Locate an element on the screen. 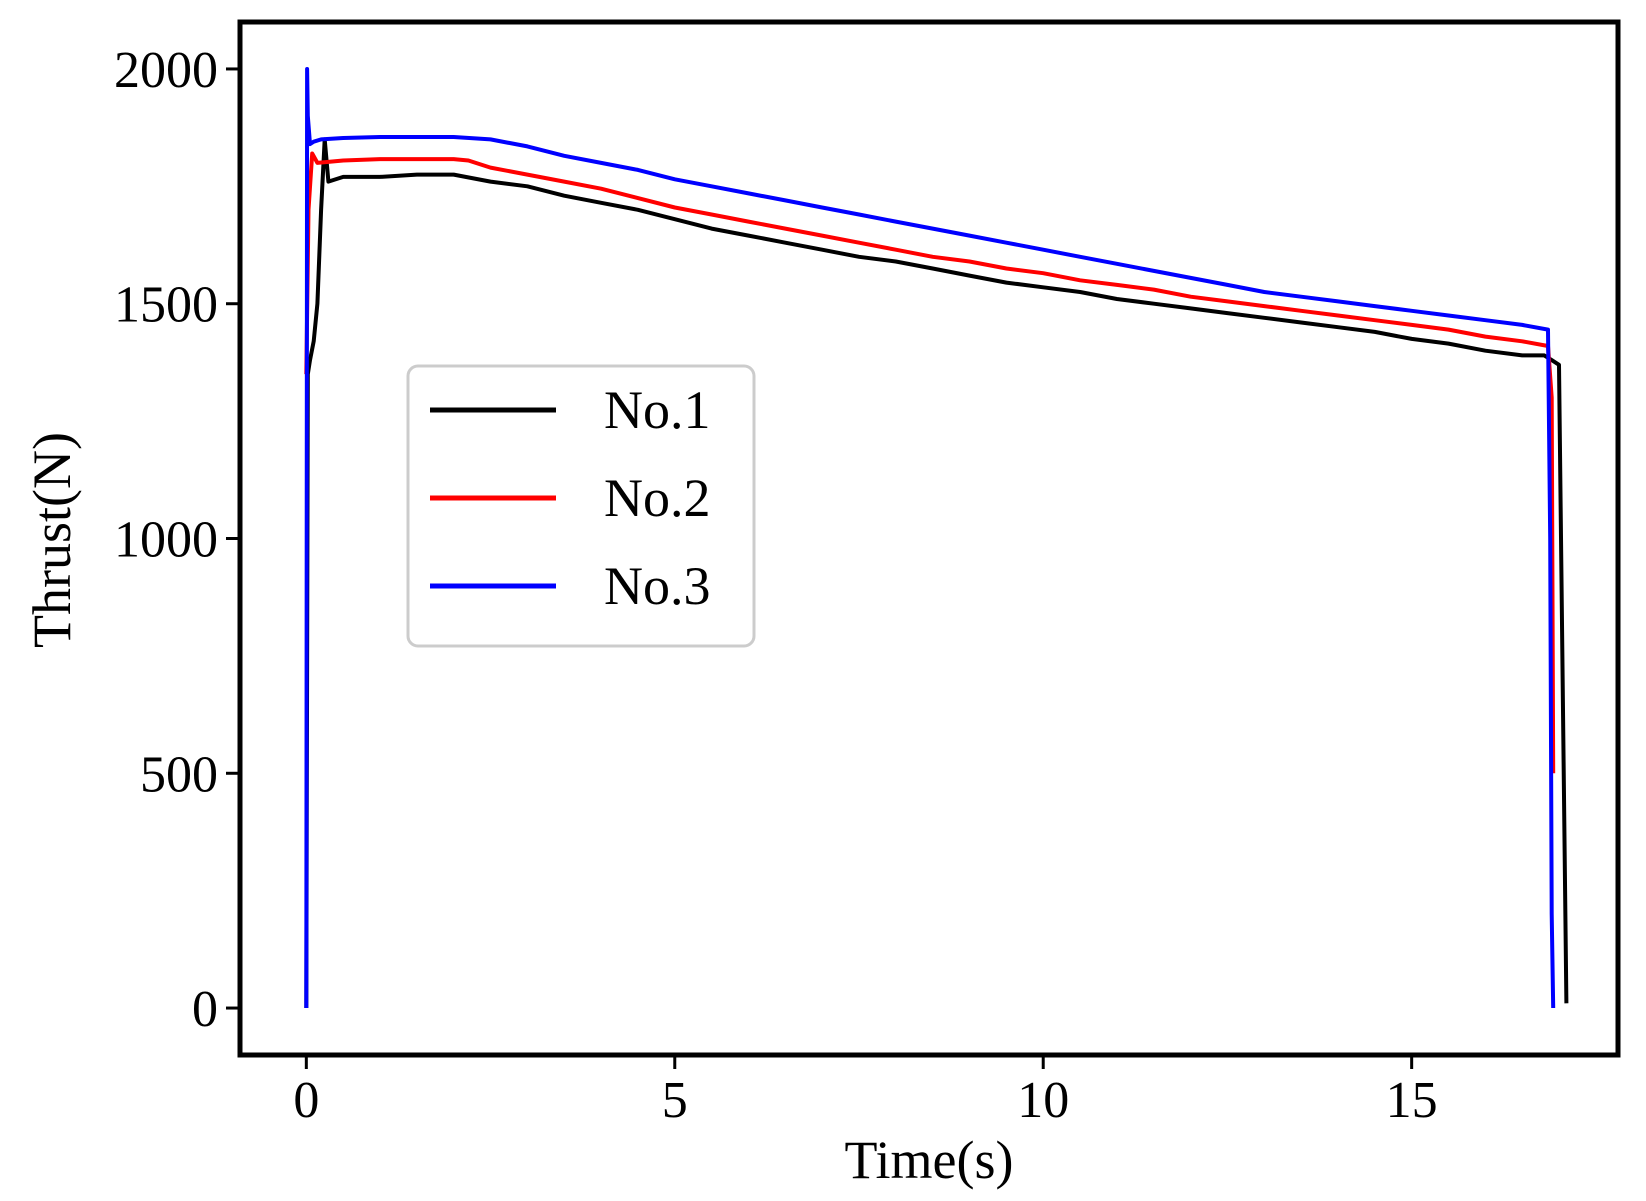 This screenshot has height=1201, width=1646. y-tick-label: 1000 is located at coordinates (166, 540).